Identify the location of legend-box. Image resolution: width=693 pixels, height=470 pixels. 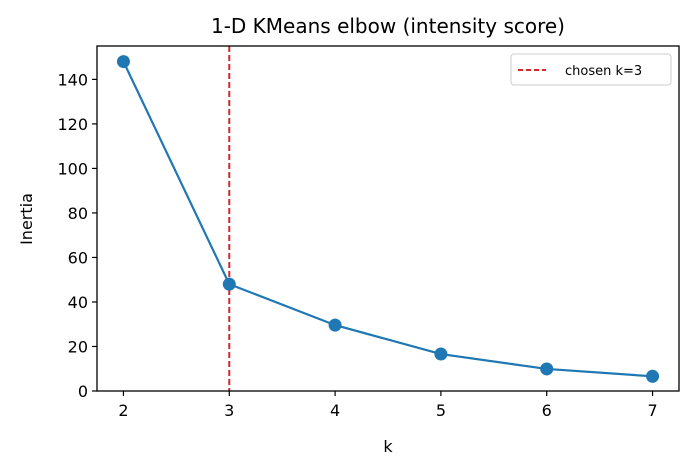
(591, 69).